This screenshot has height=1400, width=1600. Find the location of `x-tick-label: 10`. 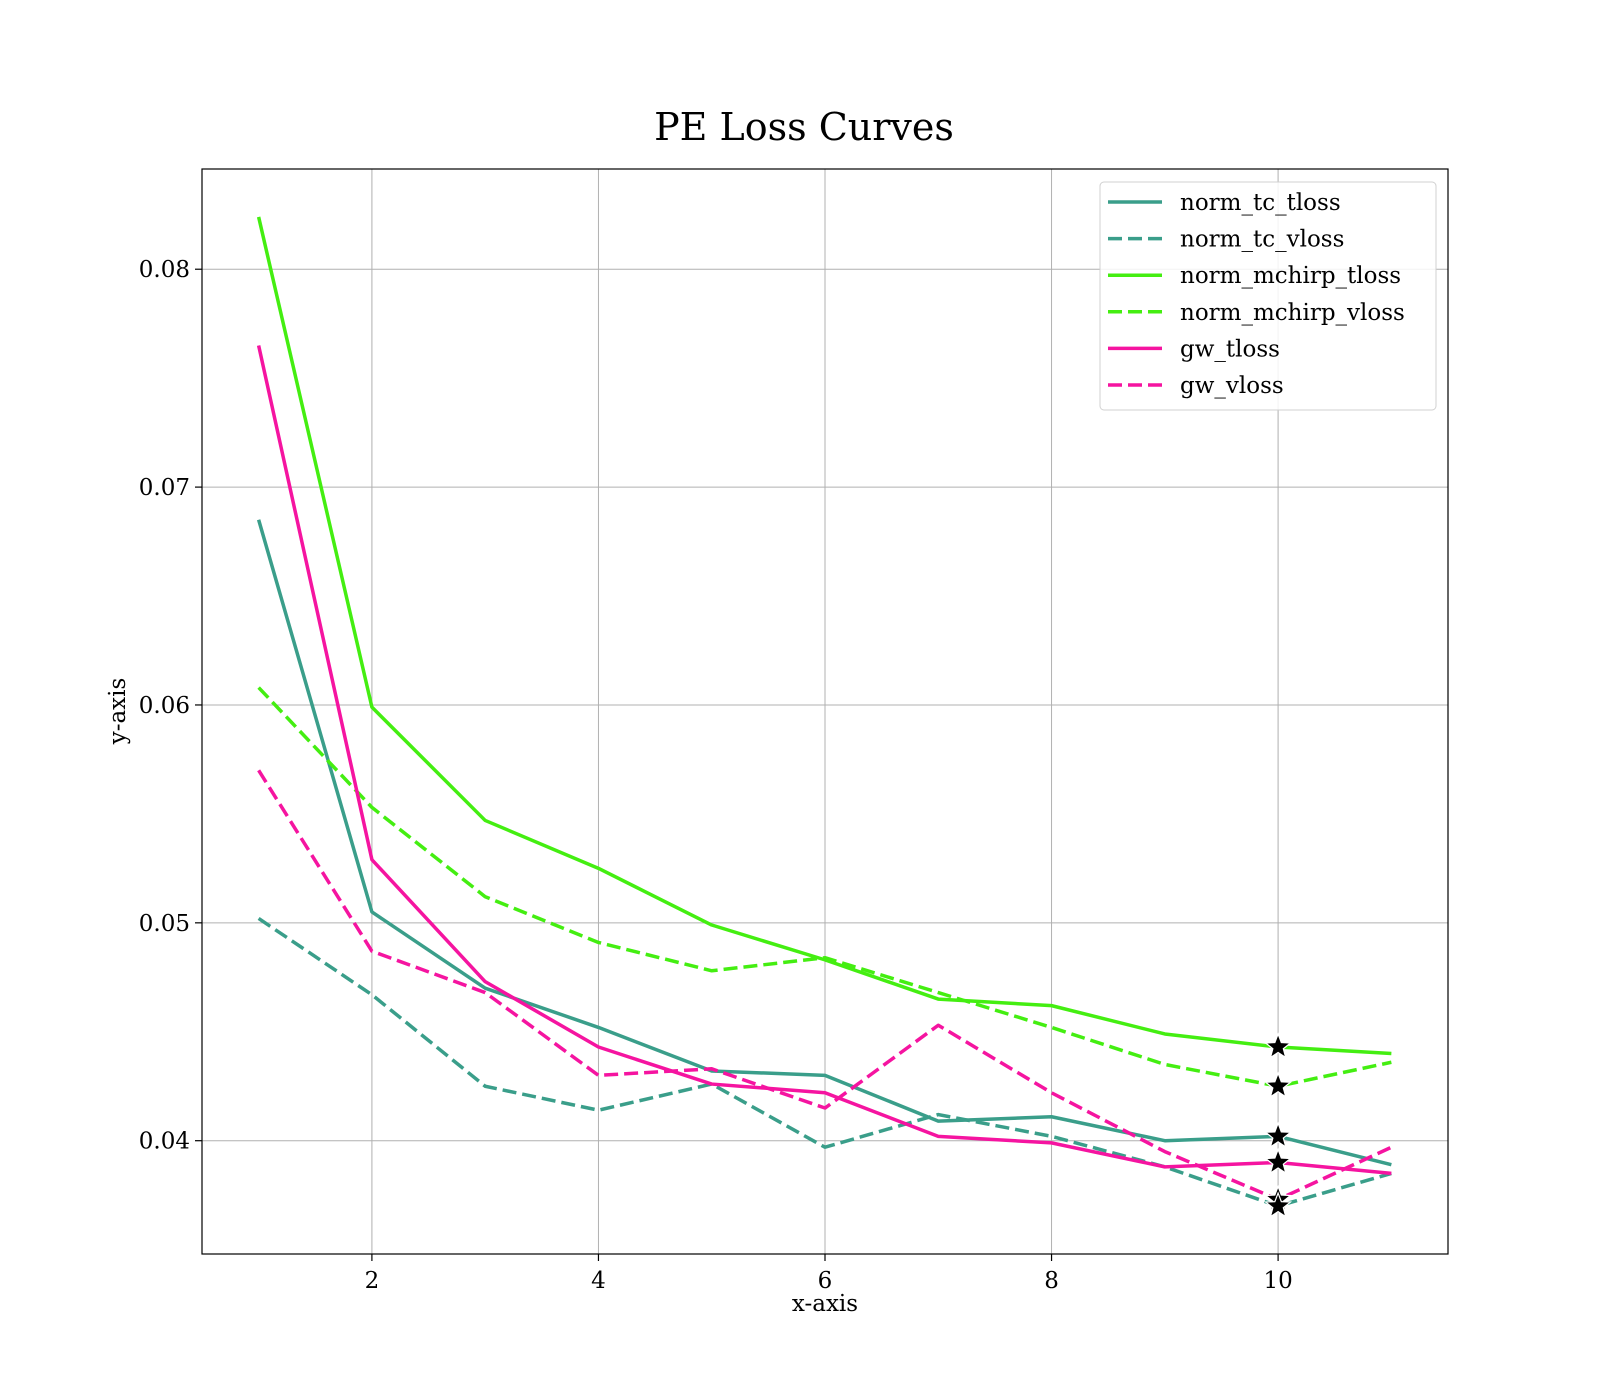

x-tick-label: 10 is located at coordinates (1277, 1281).